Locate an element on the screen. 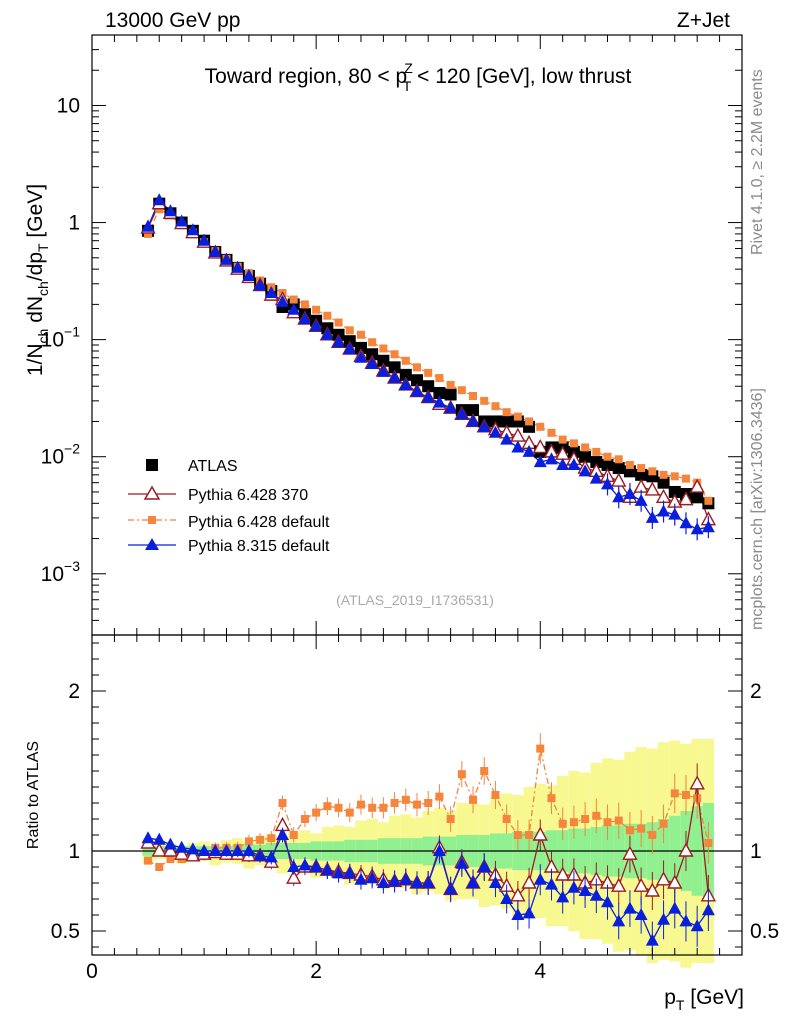 The height and width of the screenshot is (1024, 786). ratio-y-tick-label-right: 1 is located at coordinates (756, 851).